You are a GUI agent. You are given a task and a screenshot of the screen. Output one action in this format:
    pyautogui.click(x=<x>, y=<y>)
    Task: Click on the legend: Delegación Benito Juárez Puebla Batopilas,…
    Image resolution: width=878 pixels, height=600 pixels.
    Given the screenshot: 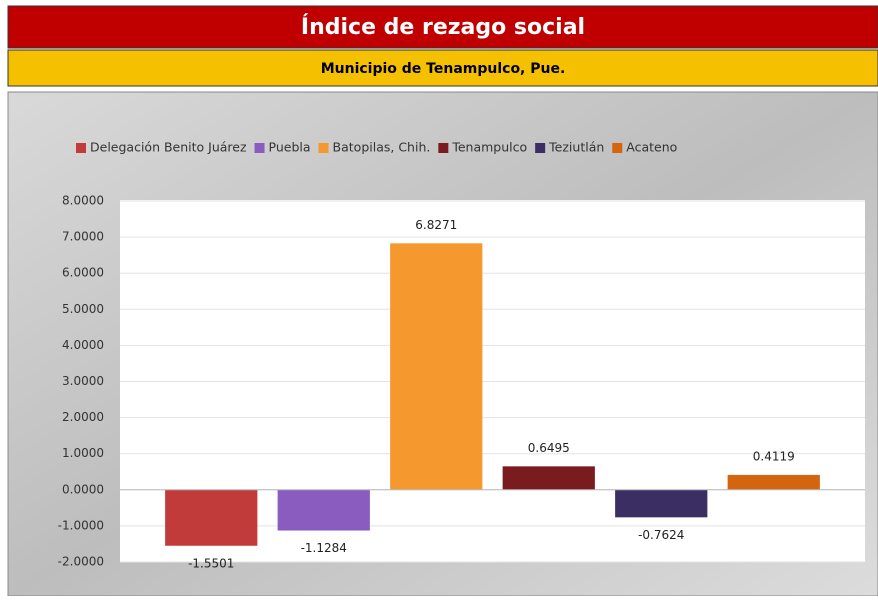 What is the action you would take?
    pyautogui.click(x=376, y=147)
    